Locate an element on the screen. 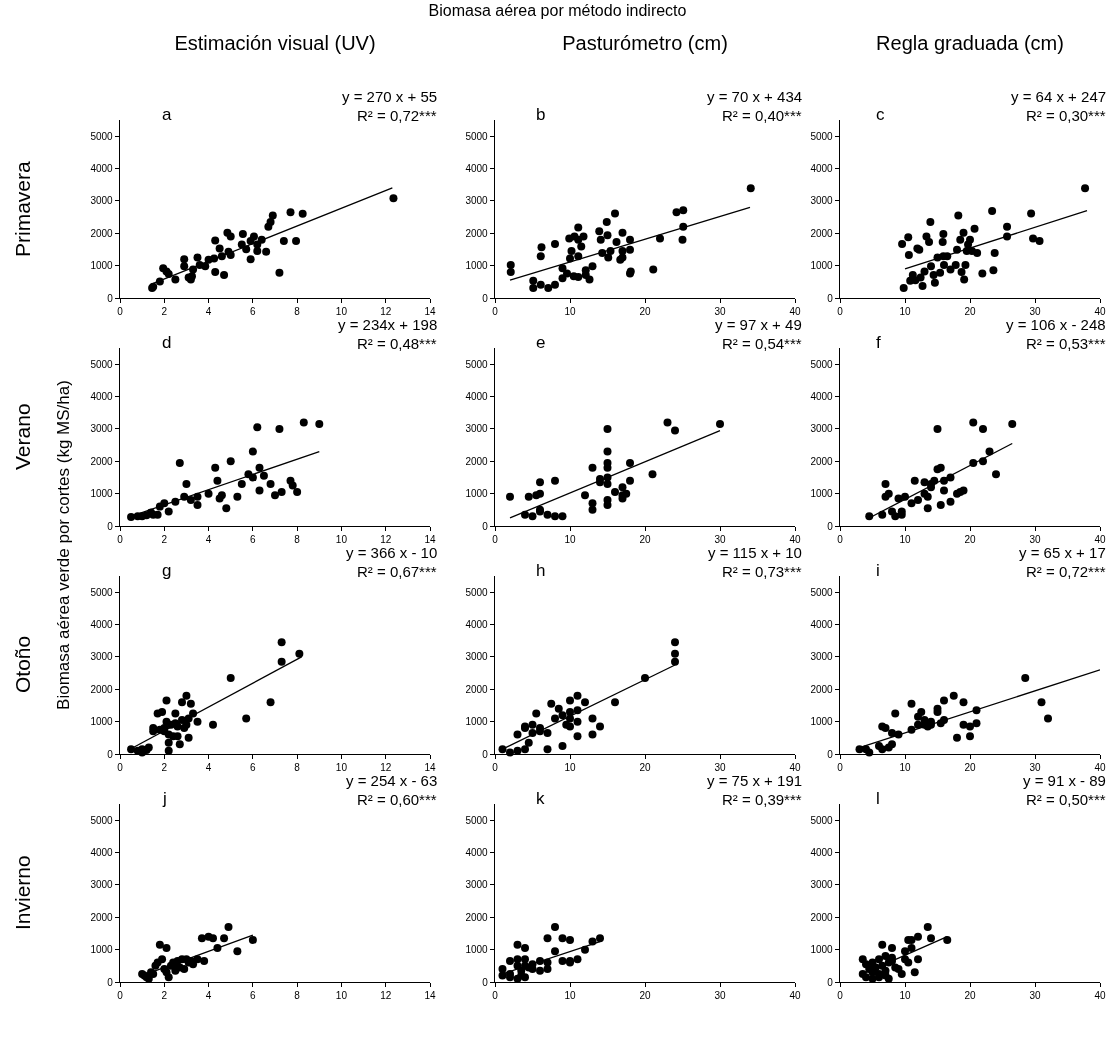 The height and width of the screenshot is (1050, 1115). text: y = 91 x - 89 is located at coordinates (1064, 780).